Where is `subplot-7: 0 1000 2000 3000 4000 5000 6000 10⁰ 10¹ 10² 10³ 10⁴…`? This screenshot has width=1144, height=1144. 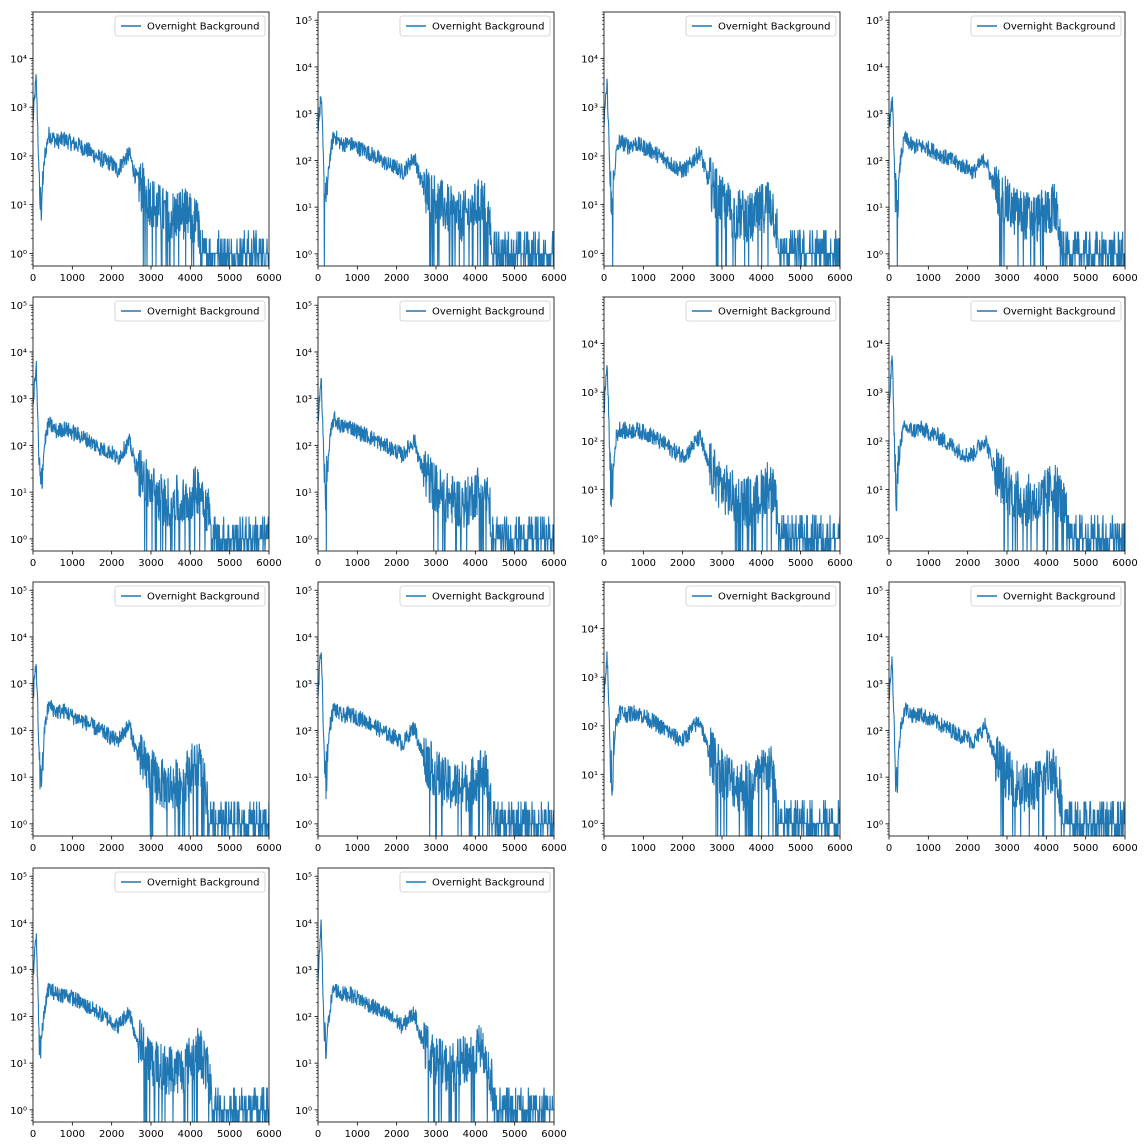
subplot-7: 0 1000 2000 3000 4000 5000 6000 10⁰ 10¹ 10² 10³ 10⁴… is located at coordinates (717, 432).